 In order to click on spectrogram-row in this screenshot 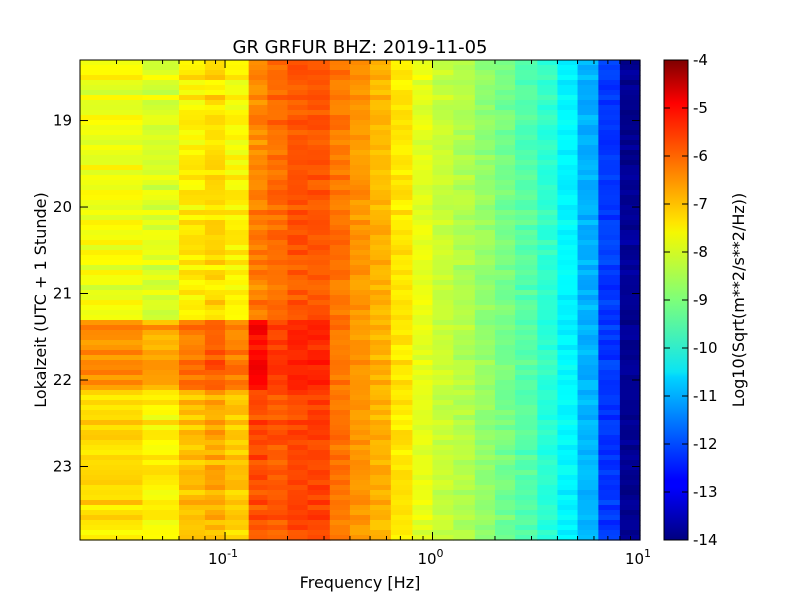, I will do `click(360, 393)`.